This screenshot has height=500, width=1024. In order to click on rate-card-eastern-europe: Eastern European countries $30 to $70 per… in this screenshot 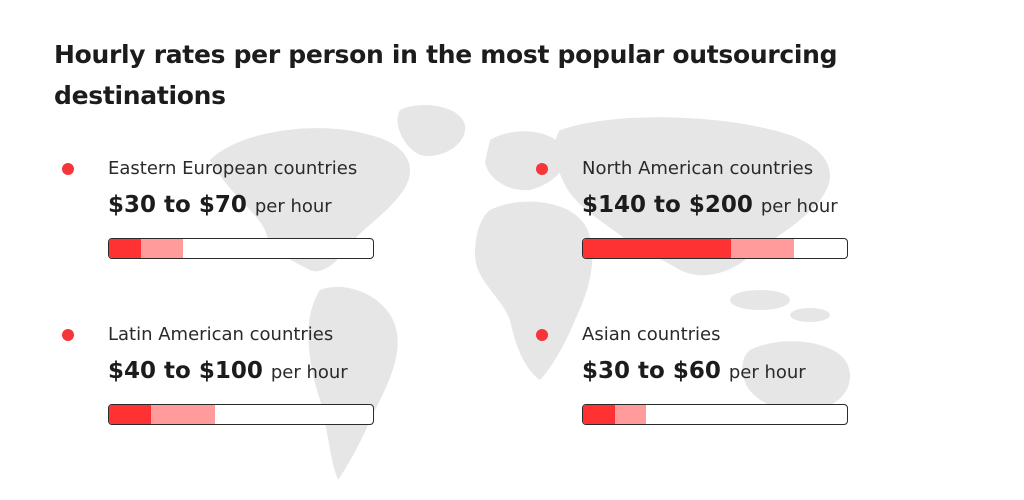, I will do `click(218, 221)`.